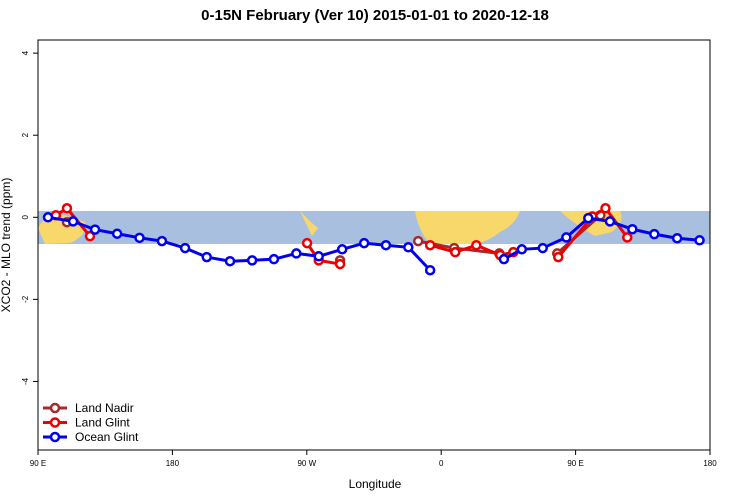  Describe the element at coordinates (306, 463) in the screenshot. I see `x-tick-label: 90 W` at that location.